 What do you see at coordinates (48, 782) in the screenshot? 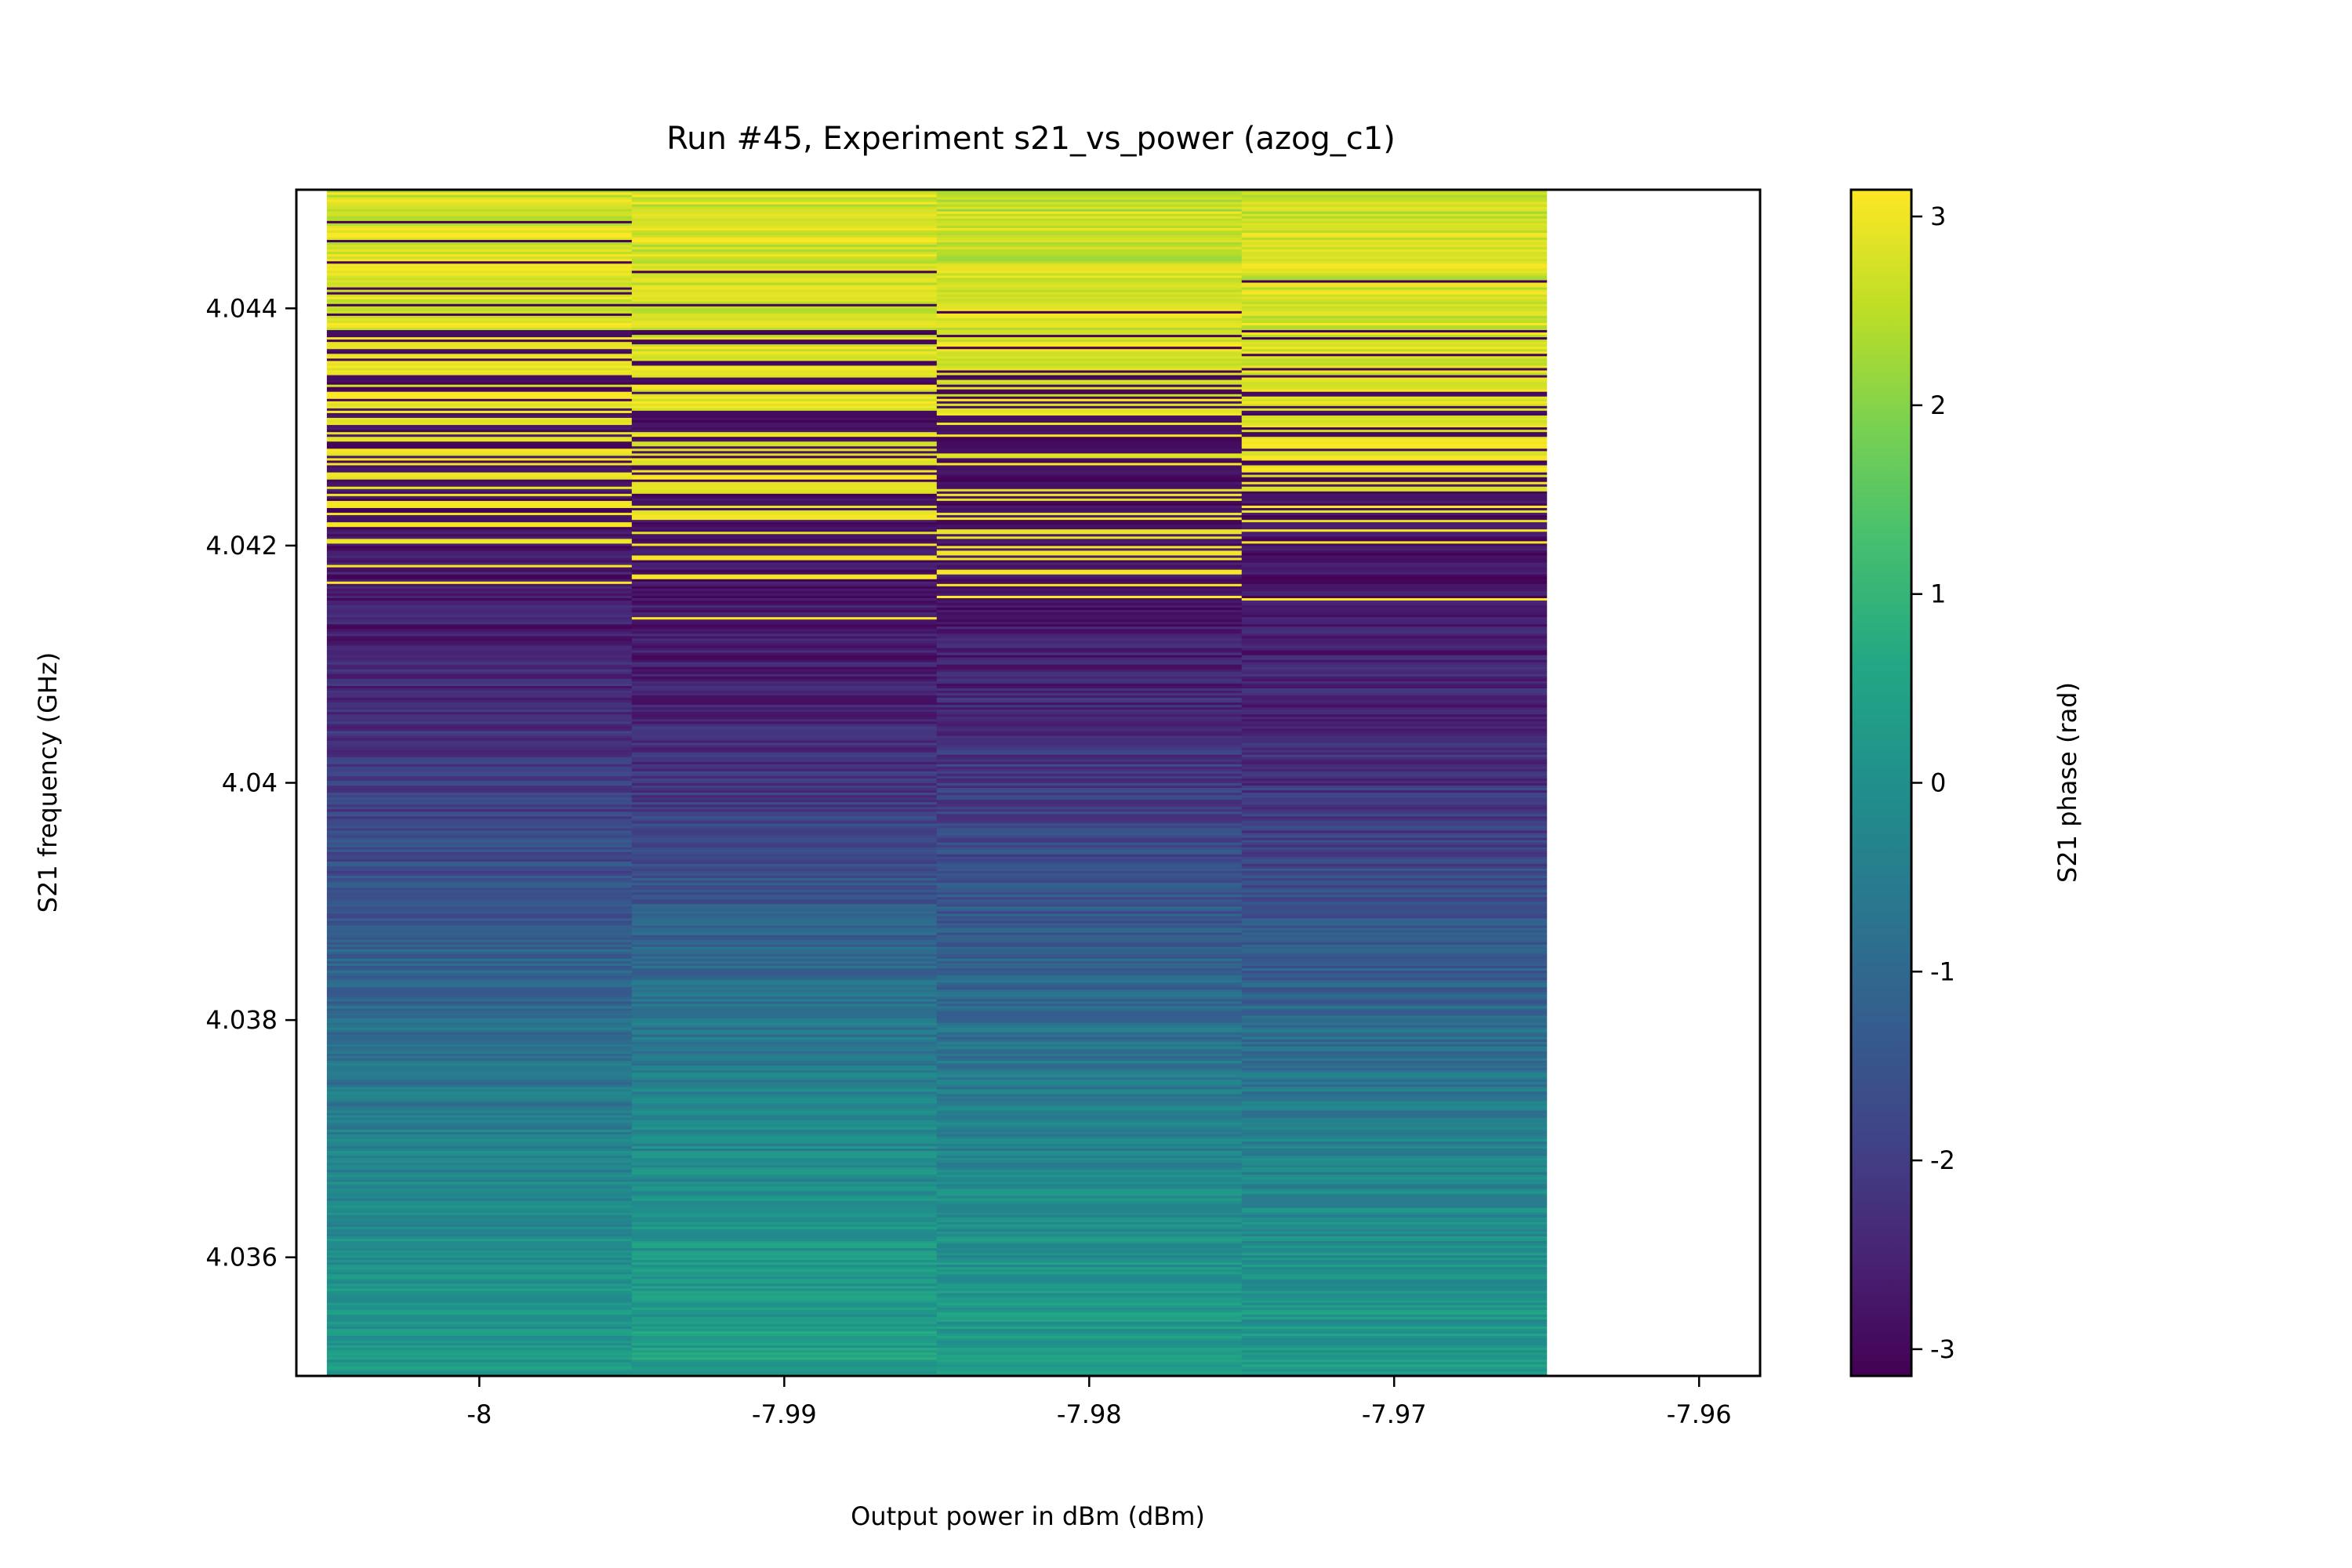
I see `y-axis-label: S21 frequency (GHz)` at bounding box center [48, 782].